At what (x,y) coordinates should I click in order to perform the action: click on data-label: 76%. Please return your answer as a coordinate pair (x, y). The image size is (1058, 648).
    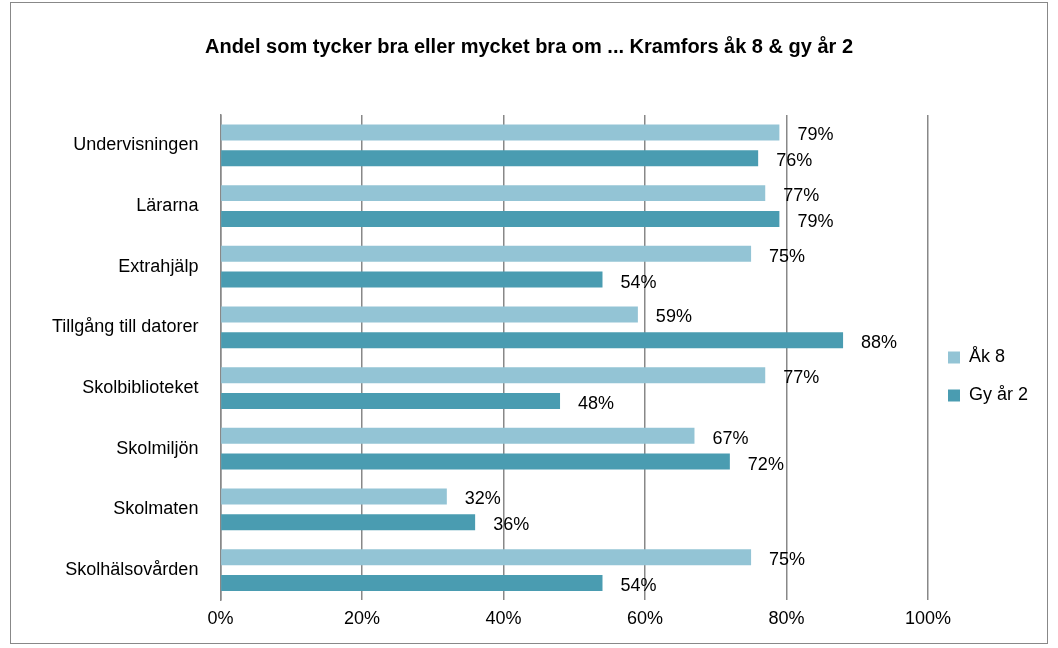
    Looking at the image, I should click on (794, 160).